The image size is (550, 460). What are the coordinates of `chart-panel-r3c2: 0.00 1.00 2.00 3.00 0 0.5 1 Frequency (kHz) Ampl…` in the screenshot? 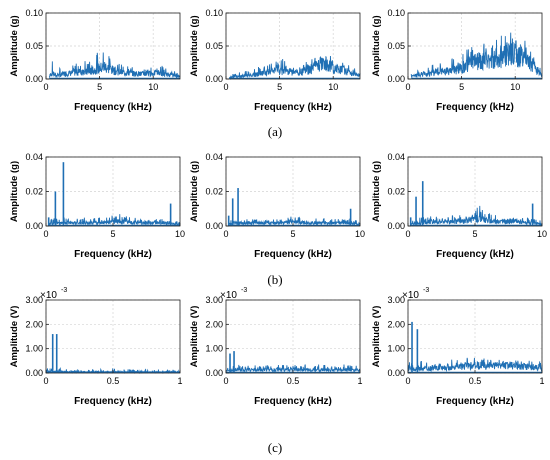 It's located at (276, 347).